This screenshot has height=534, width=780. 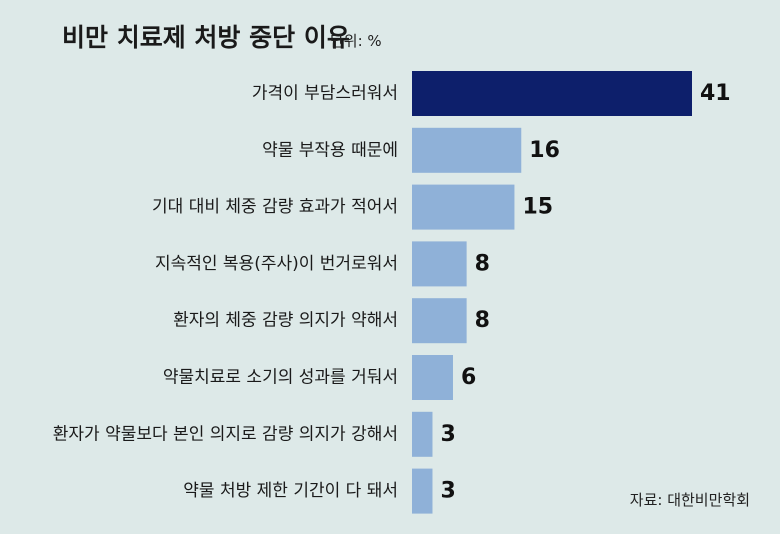 What do you see at coordinates (715, 93) in the screenshot?
I see `value-label-1: 41` at bounding box center [715, 93].